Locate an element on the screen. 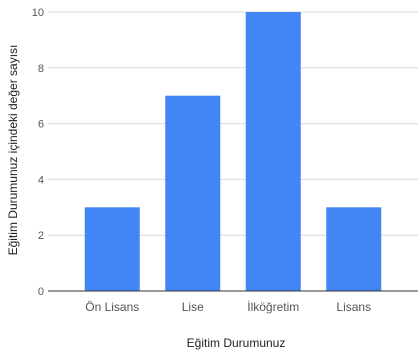 This screenshot has height=361, width=420. y-tick-label: 4 is located at coordinates (41, 180).